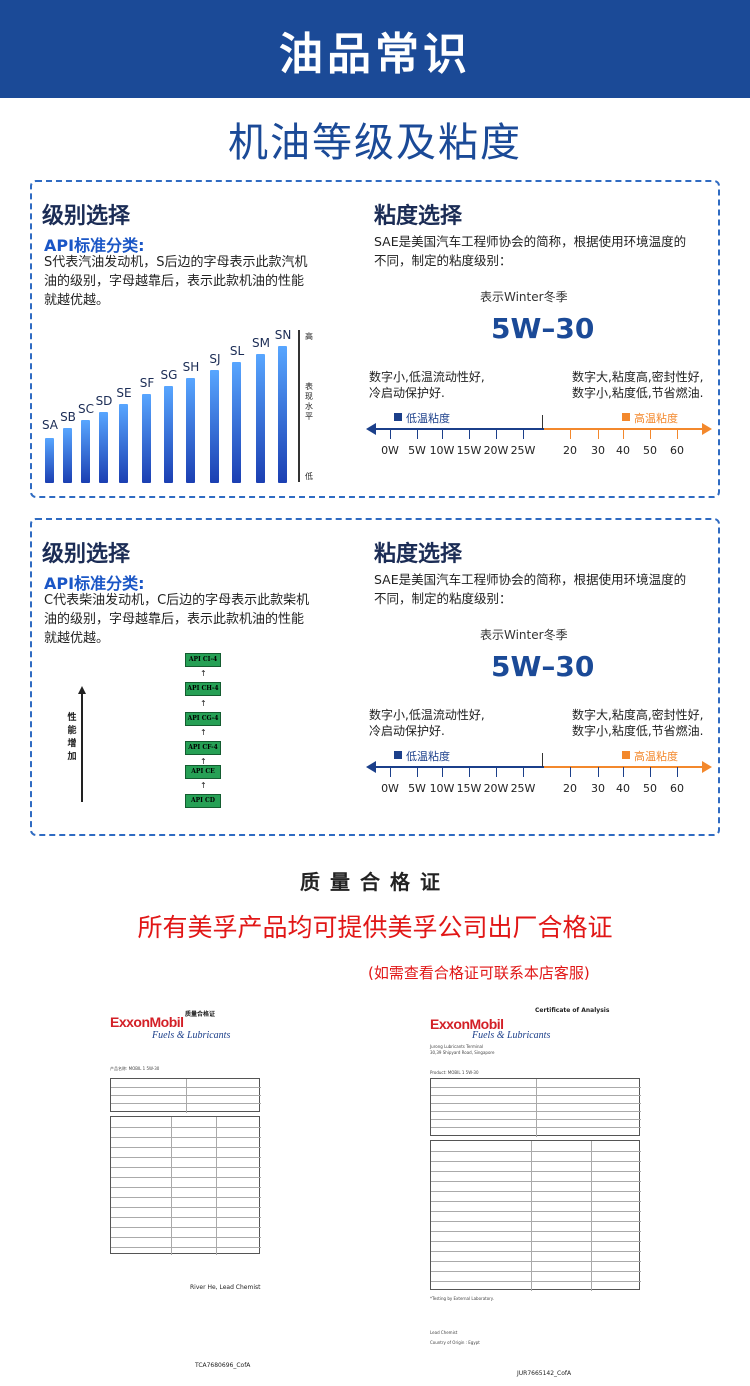 Image resolution: width=750 pixels, height=1386 pixels. I want to click on doc-address: 30,39 Shipyard Road, Singapore, so click(462, 1052).